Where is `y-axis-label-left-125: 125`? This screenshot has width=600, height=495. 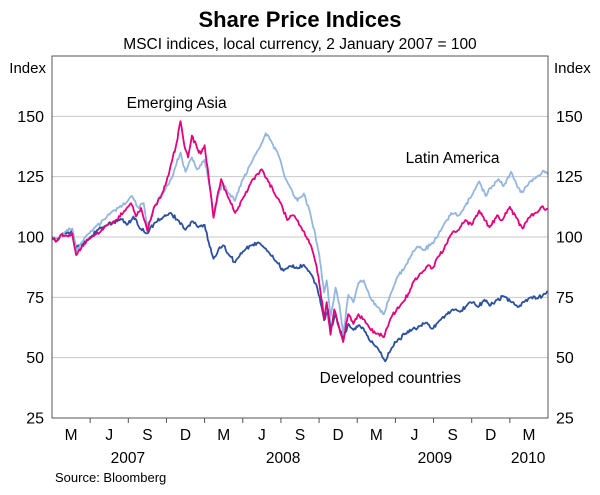 y-axis-label-left-125: 125 is located at coordinates (30, 177).